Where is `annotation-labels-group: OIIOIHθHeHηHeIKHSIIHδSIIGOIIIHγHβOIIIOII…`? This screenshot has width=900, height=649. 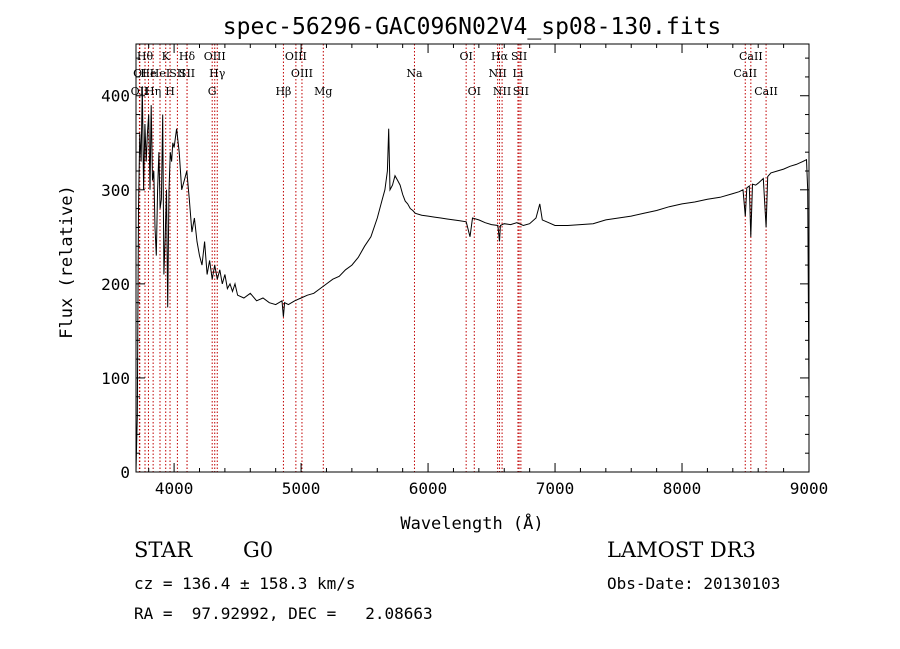
annotation-labels-group: OIIOIHθHeHηHeIKHSIIHδSIIGOIIIHγHβOIIIOII… is located at coordinates (454, 74).